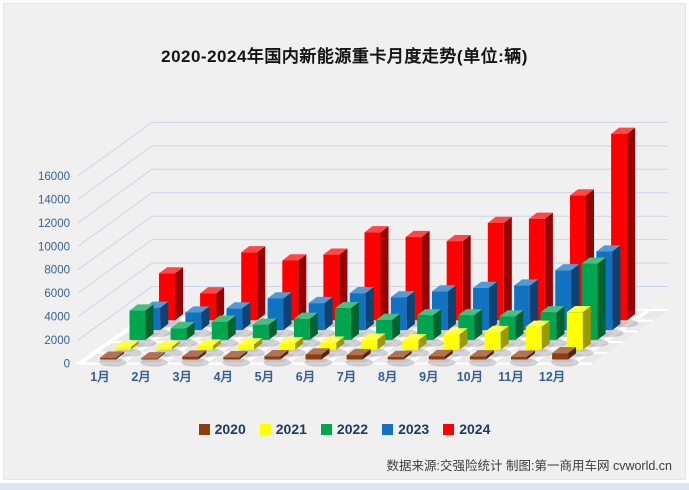 Image resolution: width=689 pixels, height=490 pixels. What do you see at coordinates (54, 177) in the screenshot?
I see `y-axis-tick-label: 16000` at bounding box center [54, 177].